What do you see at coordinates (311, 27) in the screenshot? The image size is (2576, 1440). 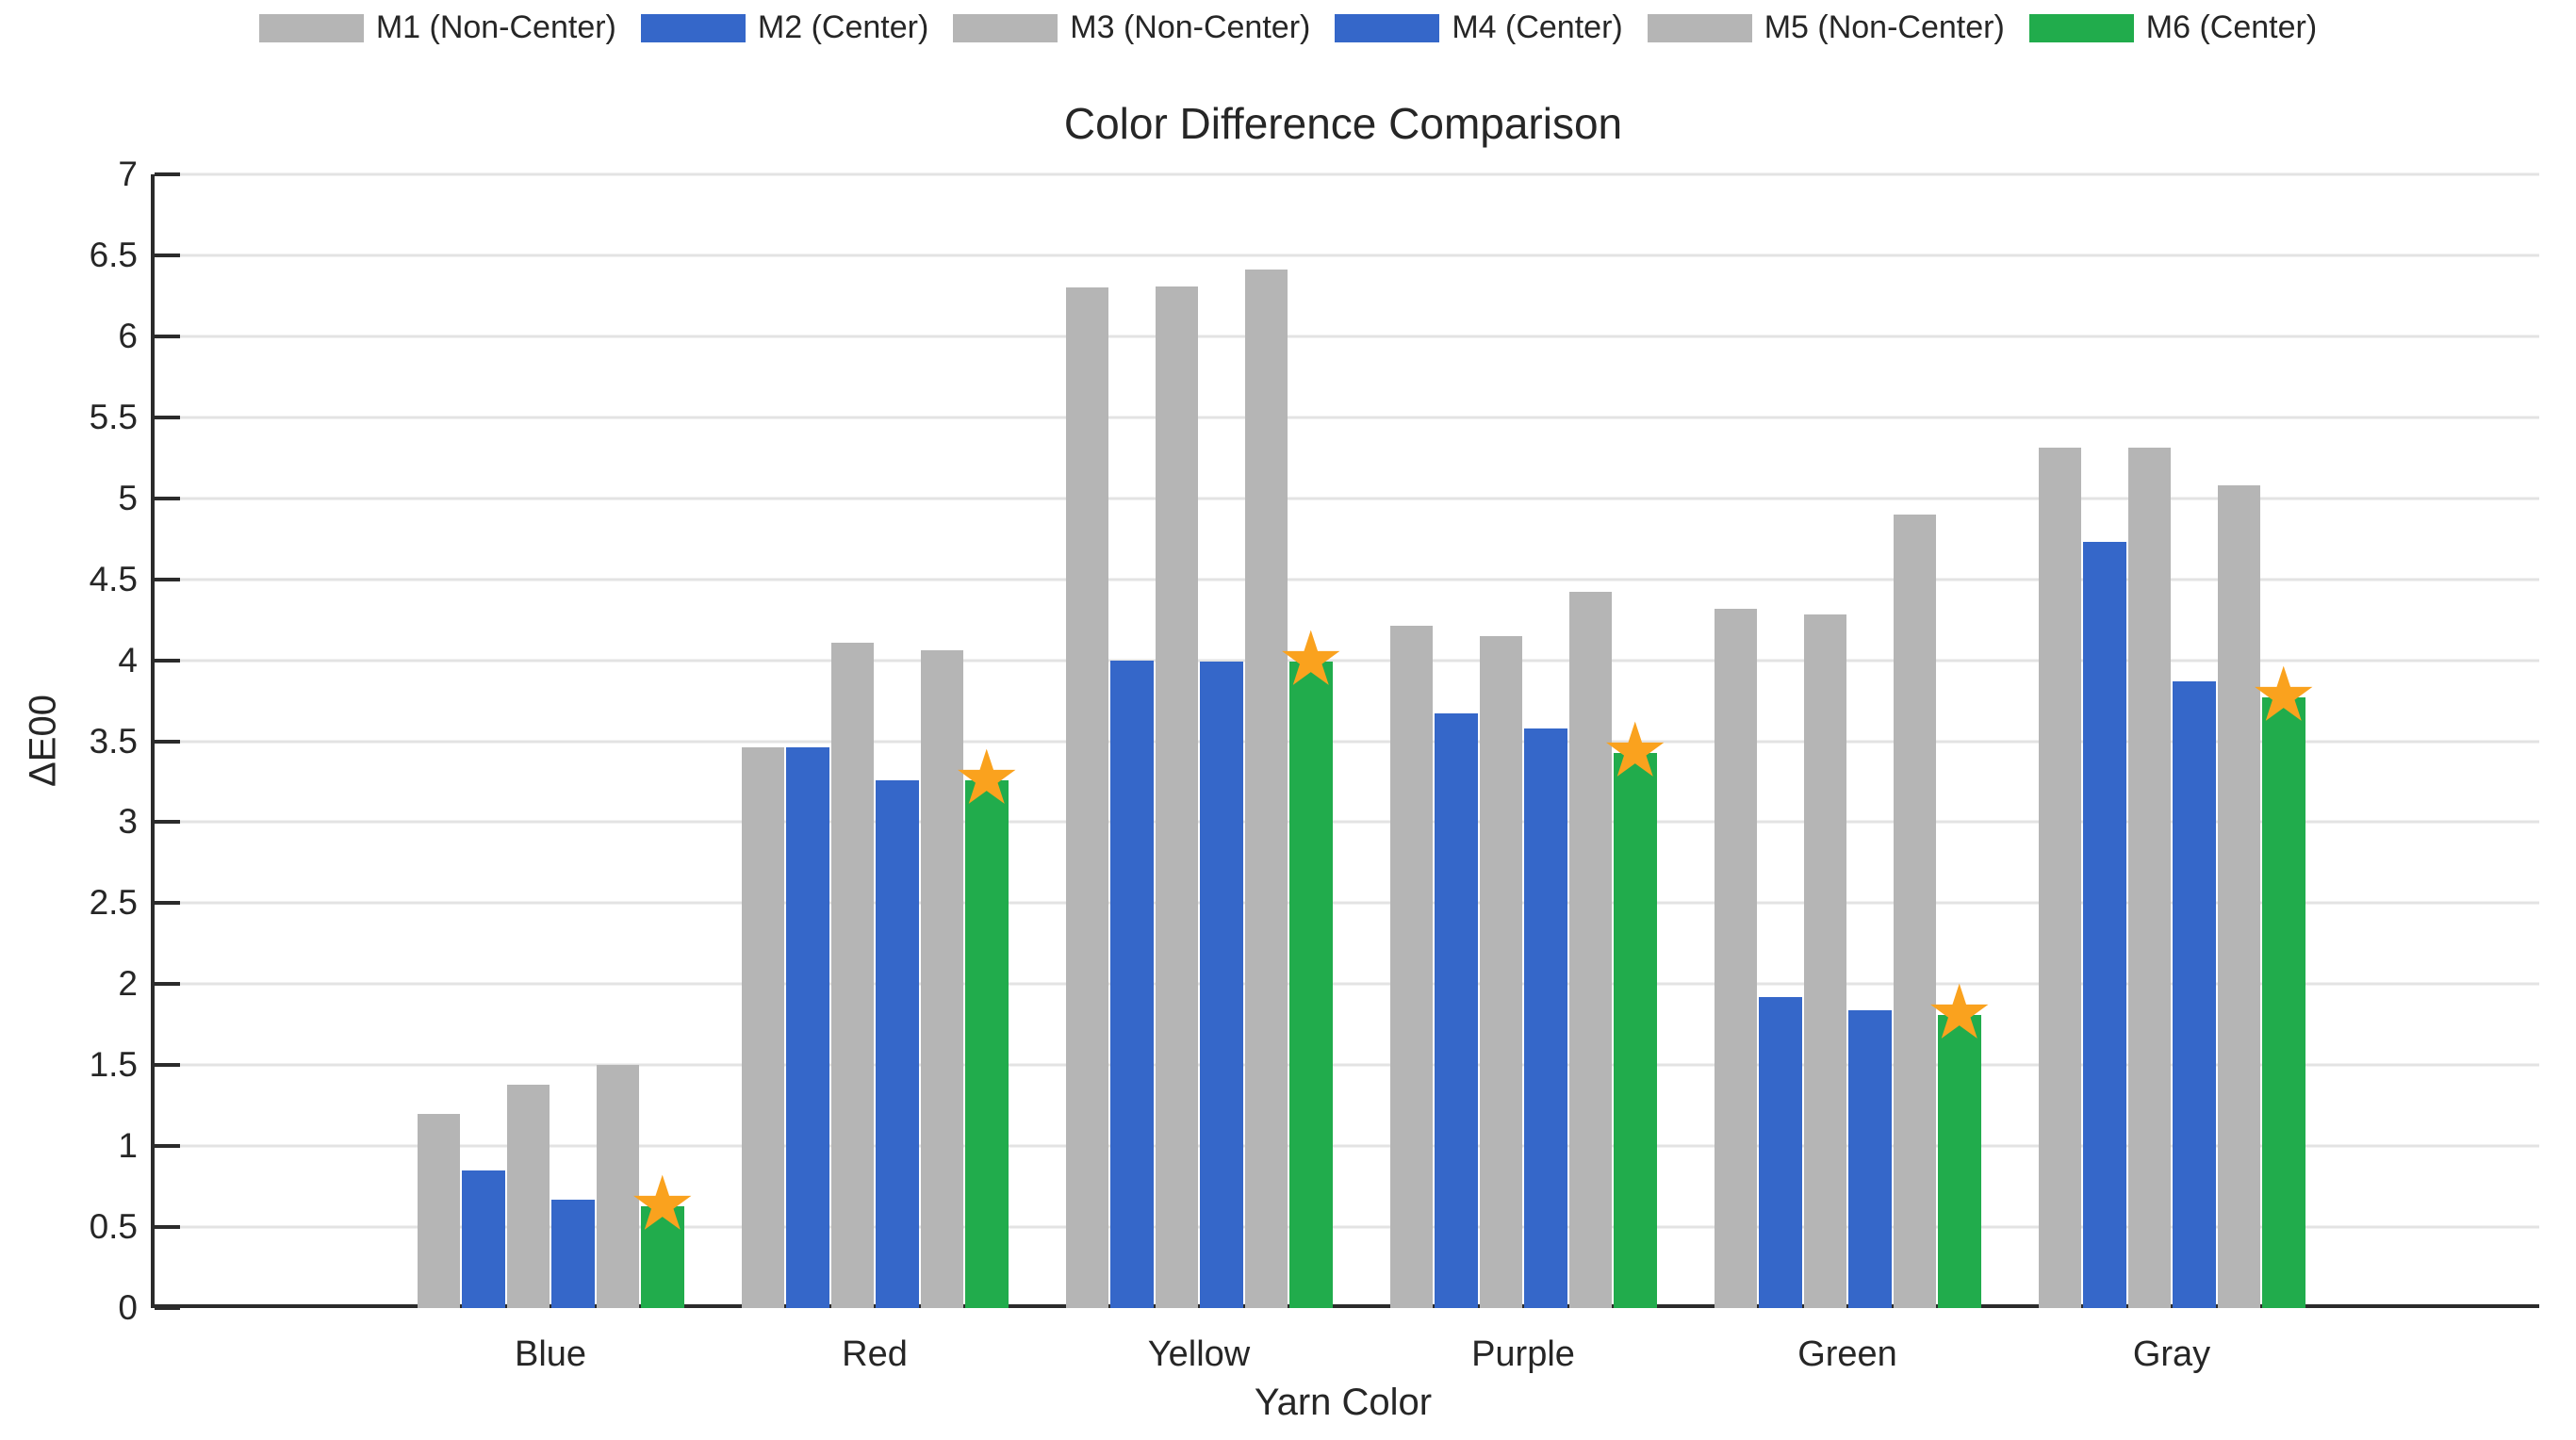 I see `legend-swatch-m1` at bounding box center [311, 27].